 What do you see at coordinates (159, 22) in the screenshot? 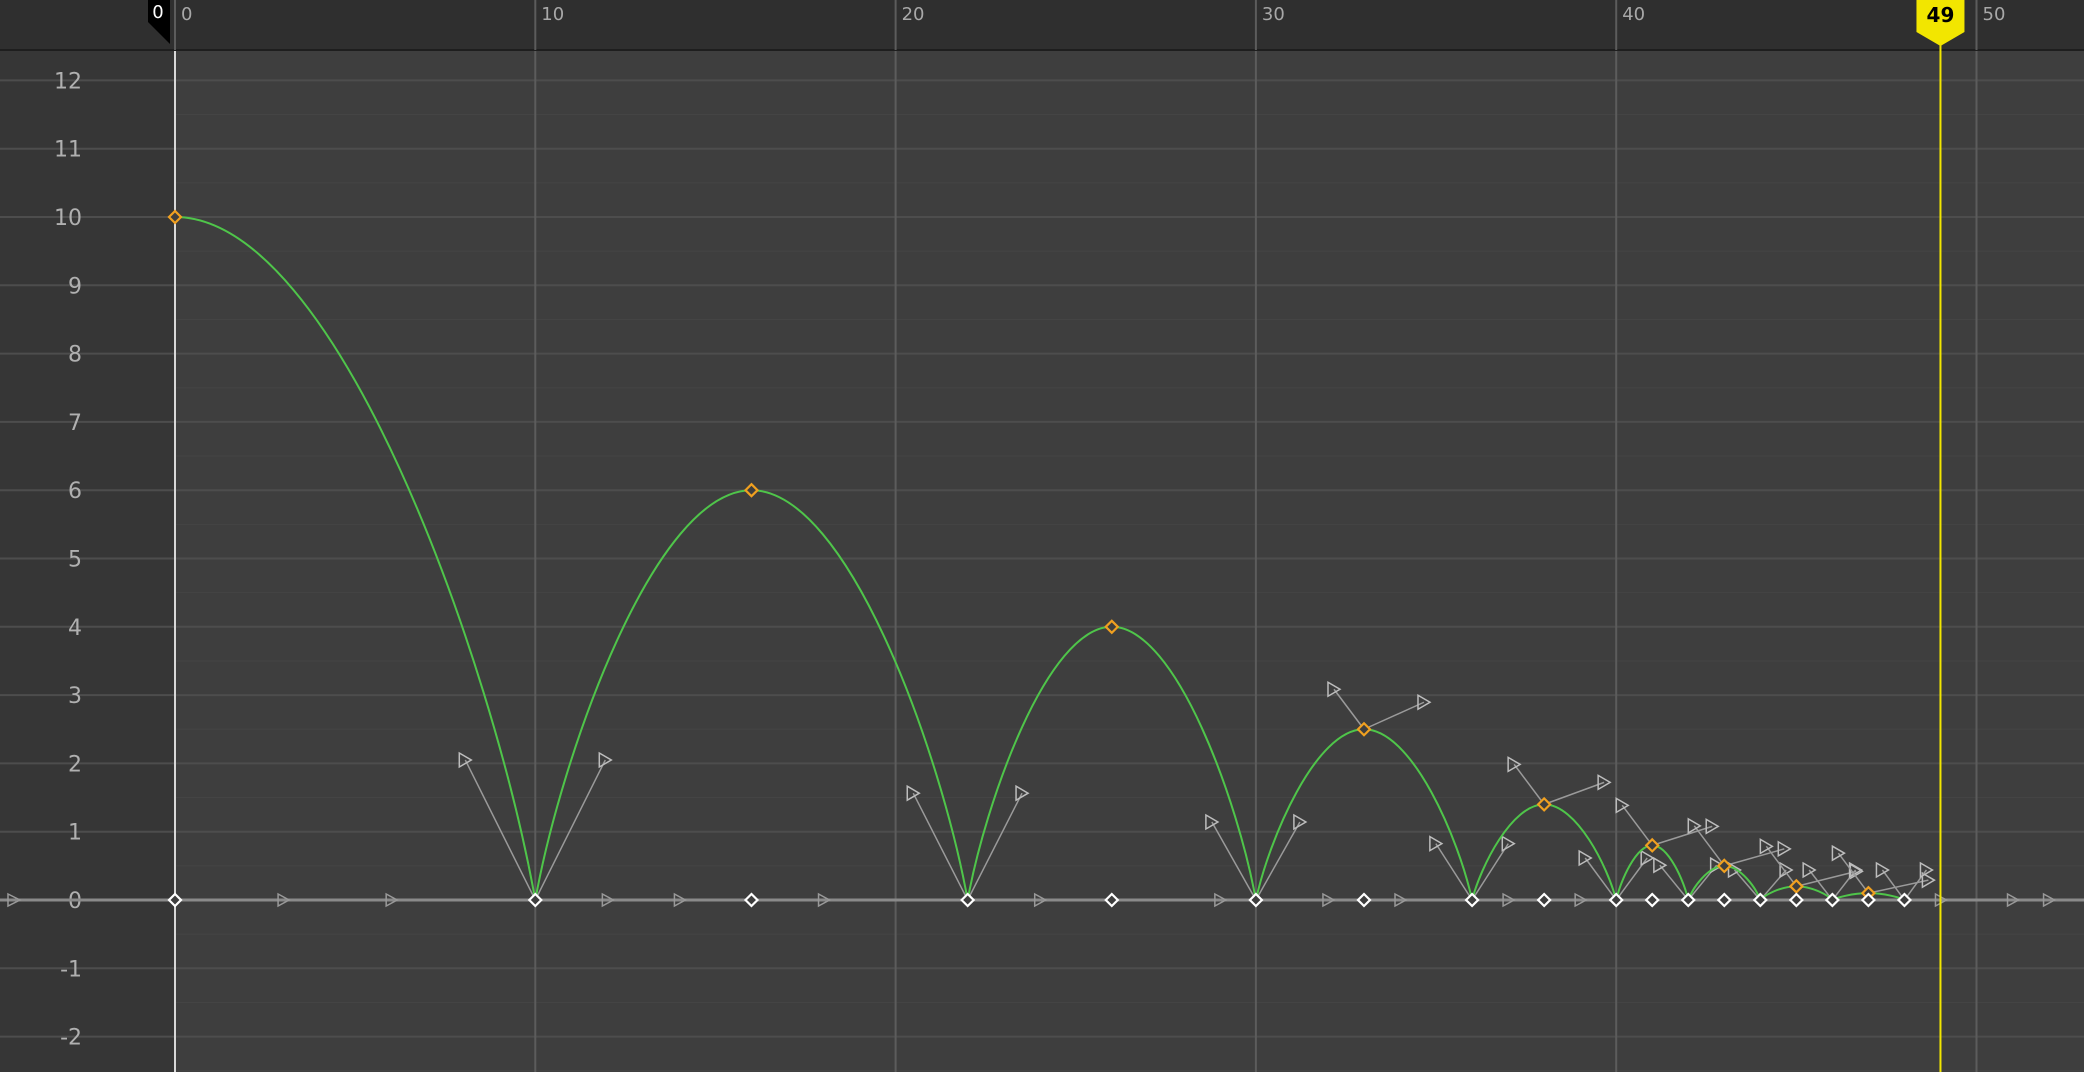
I see `start-frame-marker: 0` at bounding box center [159, 22].